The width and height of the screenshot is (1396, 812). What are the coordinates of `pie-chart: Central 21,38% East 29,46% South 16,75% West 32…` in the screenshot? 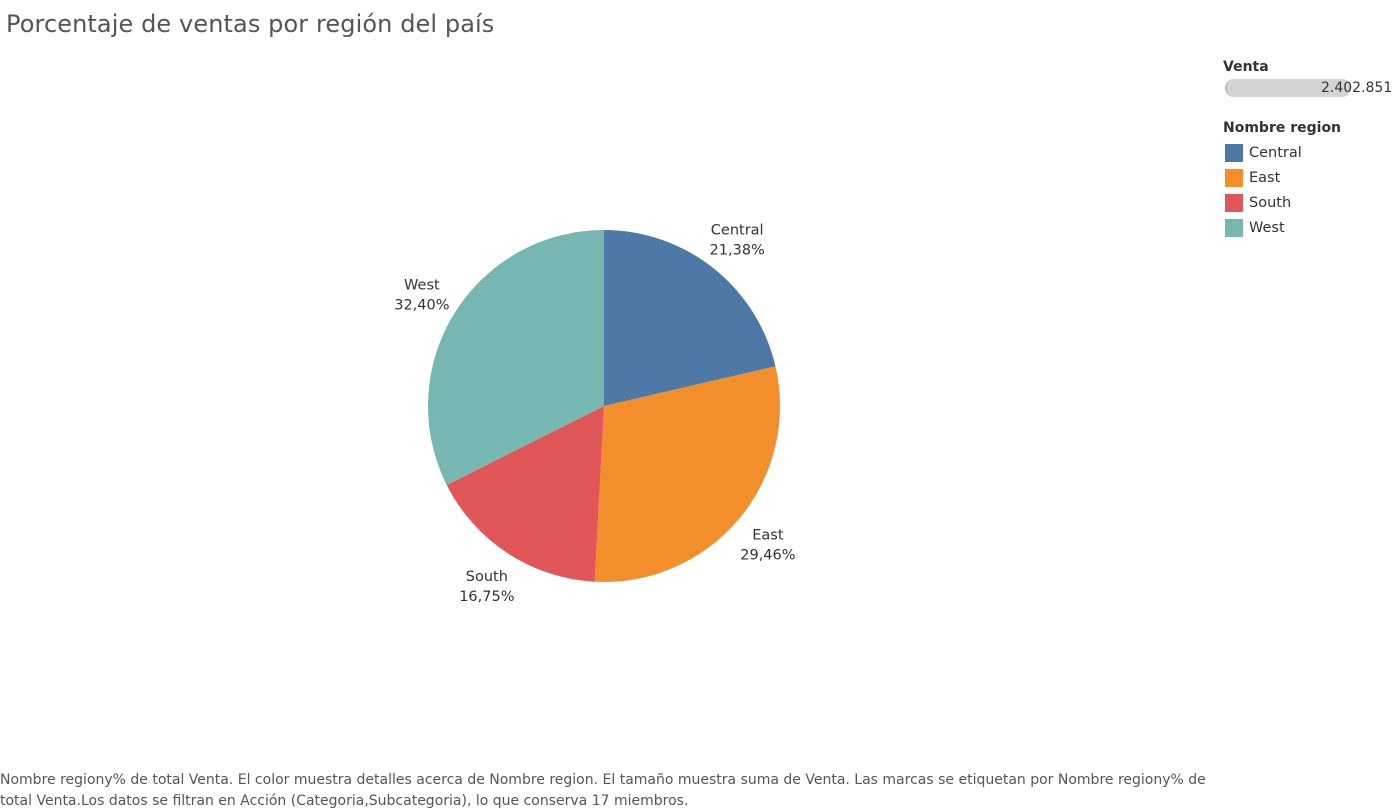 It's located at (594, 413).